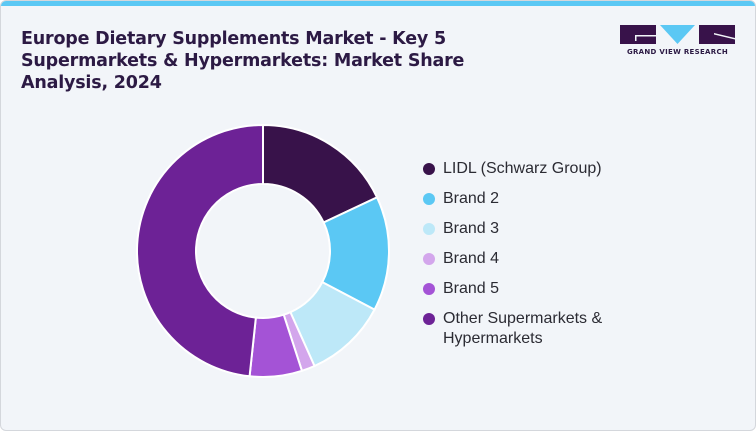 This screenshot has height=431, width=756. I want to click on legend-item: Brand 4, so click(528, 259).